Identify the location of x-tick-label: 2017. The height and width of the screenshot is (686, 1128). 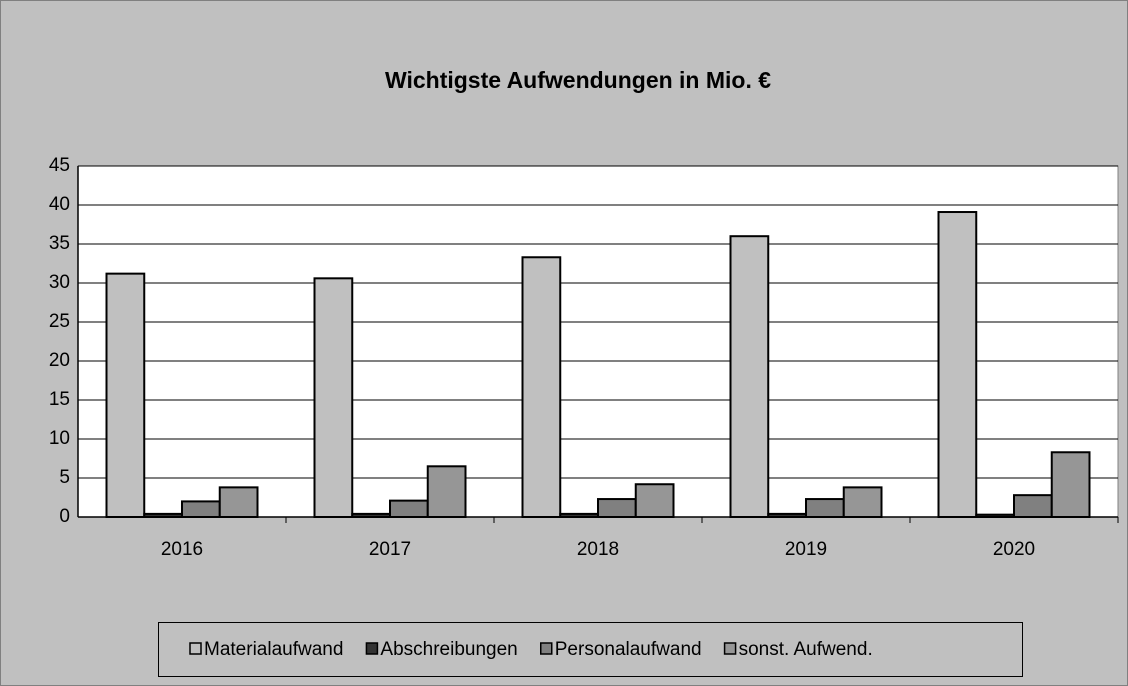
(390, 549).